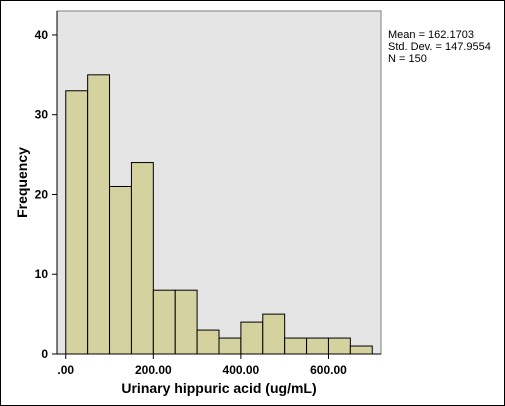  I want to click on x-tick-label: 400.00, so click(241, 370).